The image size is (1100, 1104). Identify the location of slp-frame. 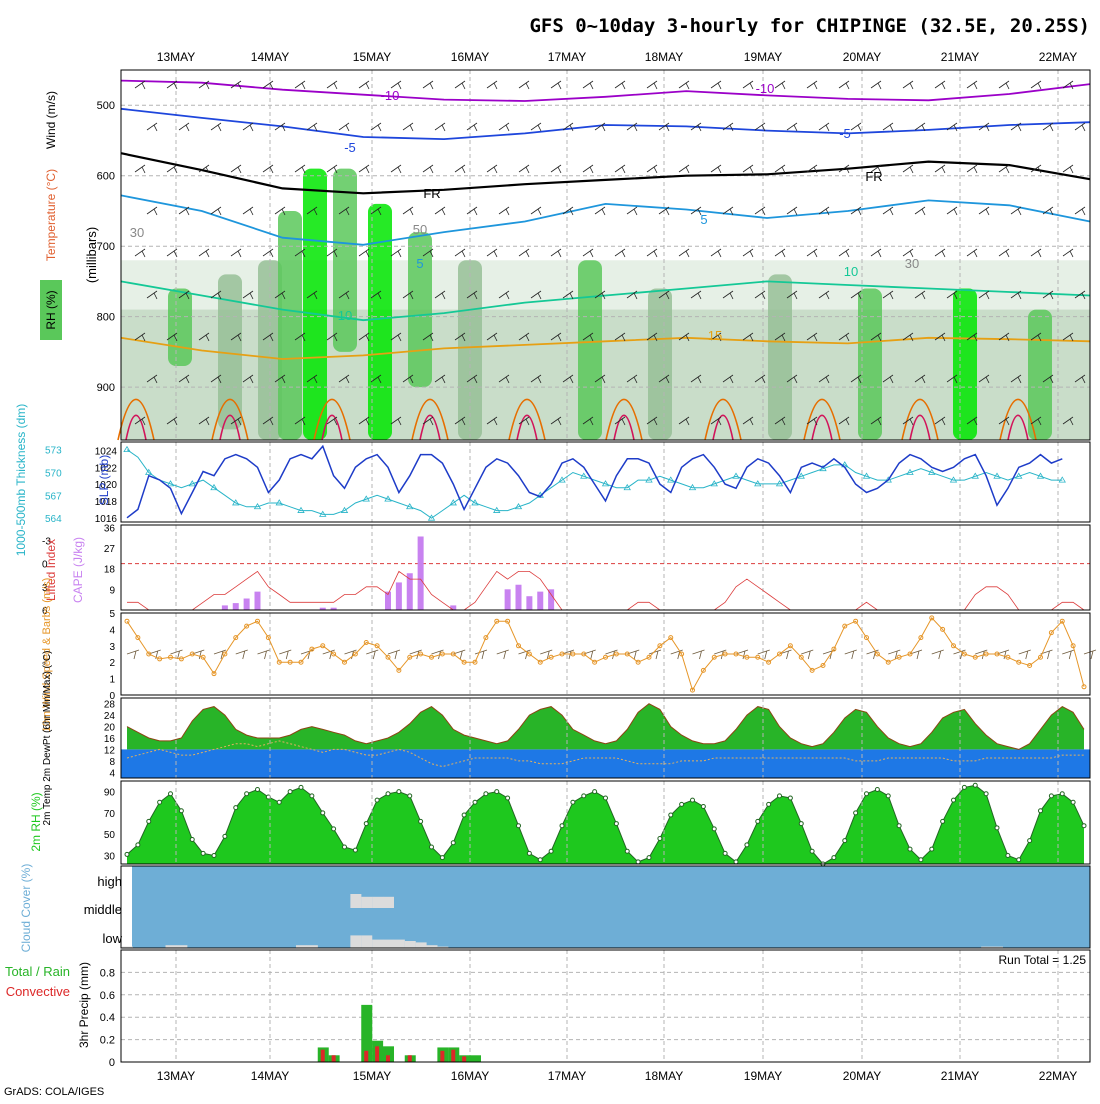
(605, 482).